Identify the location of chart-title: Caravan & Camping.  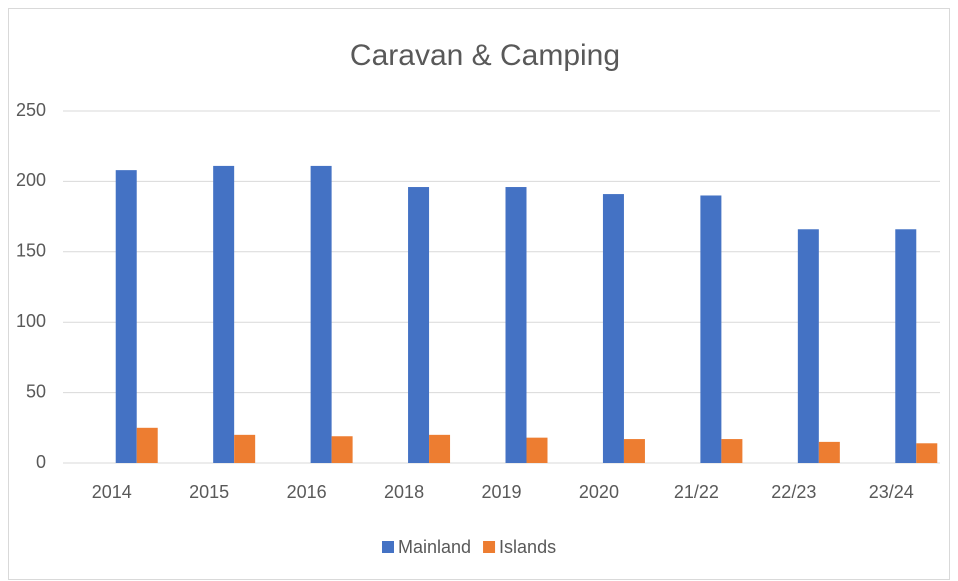
(485, 55).